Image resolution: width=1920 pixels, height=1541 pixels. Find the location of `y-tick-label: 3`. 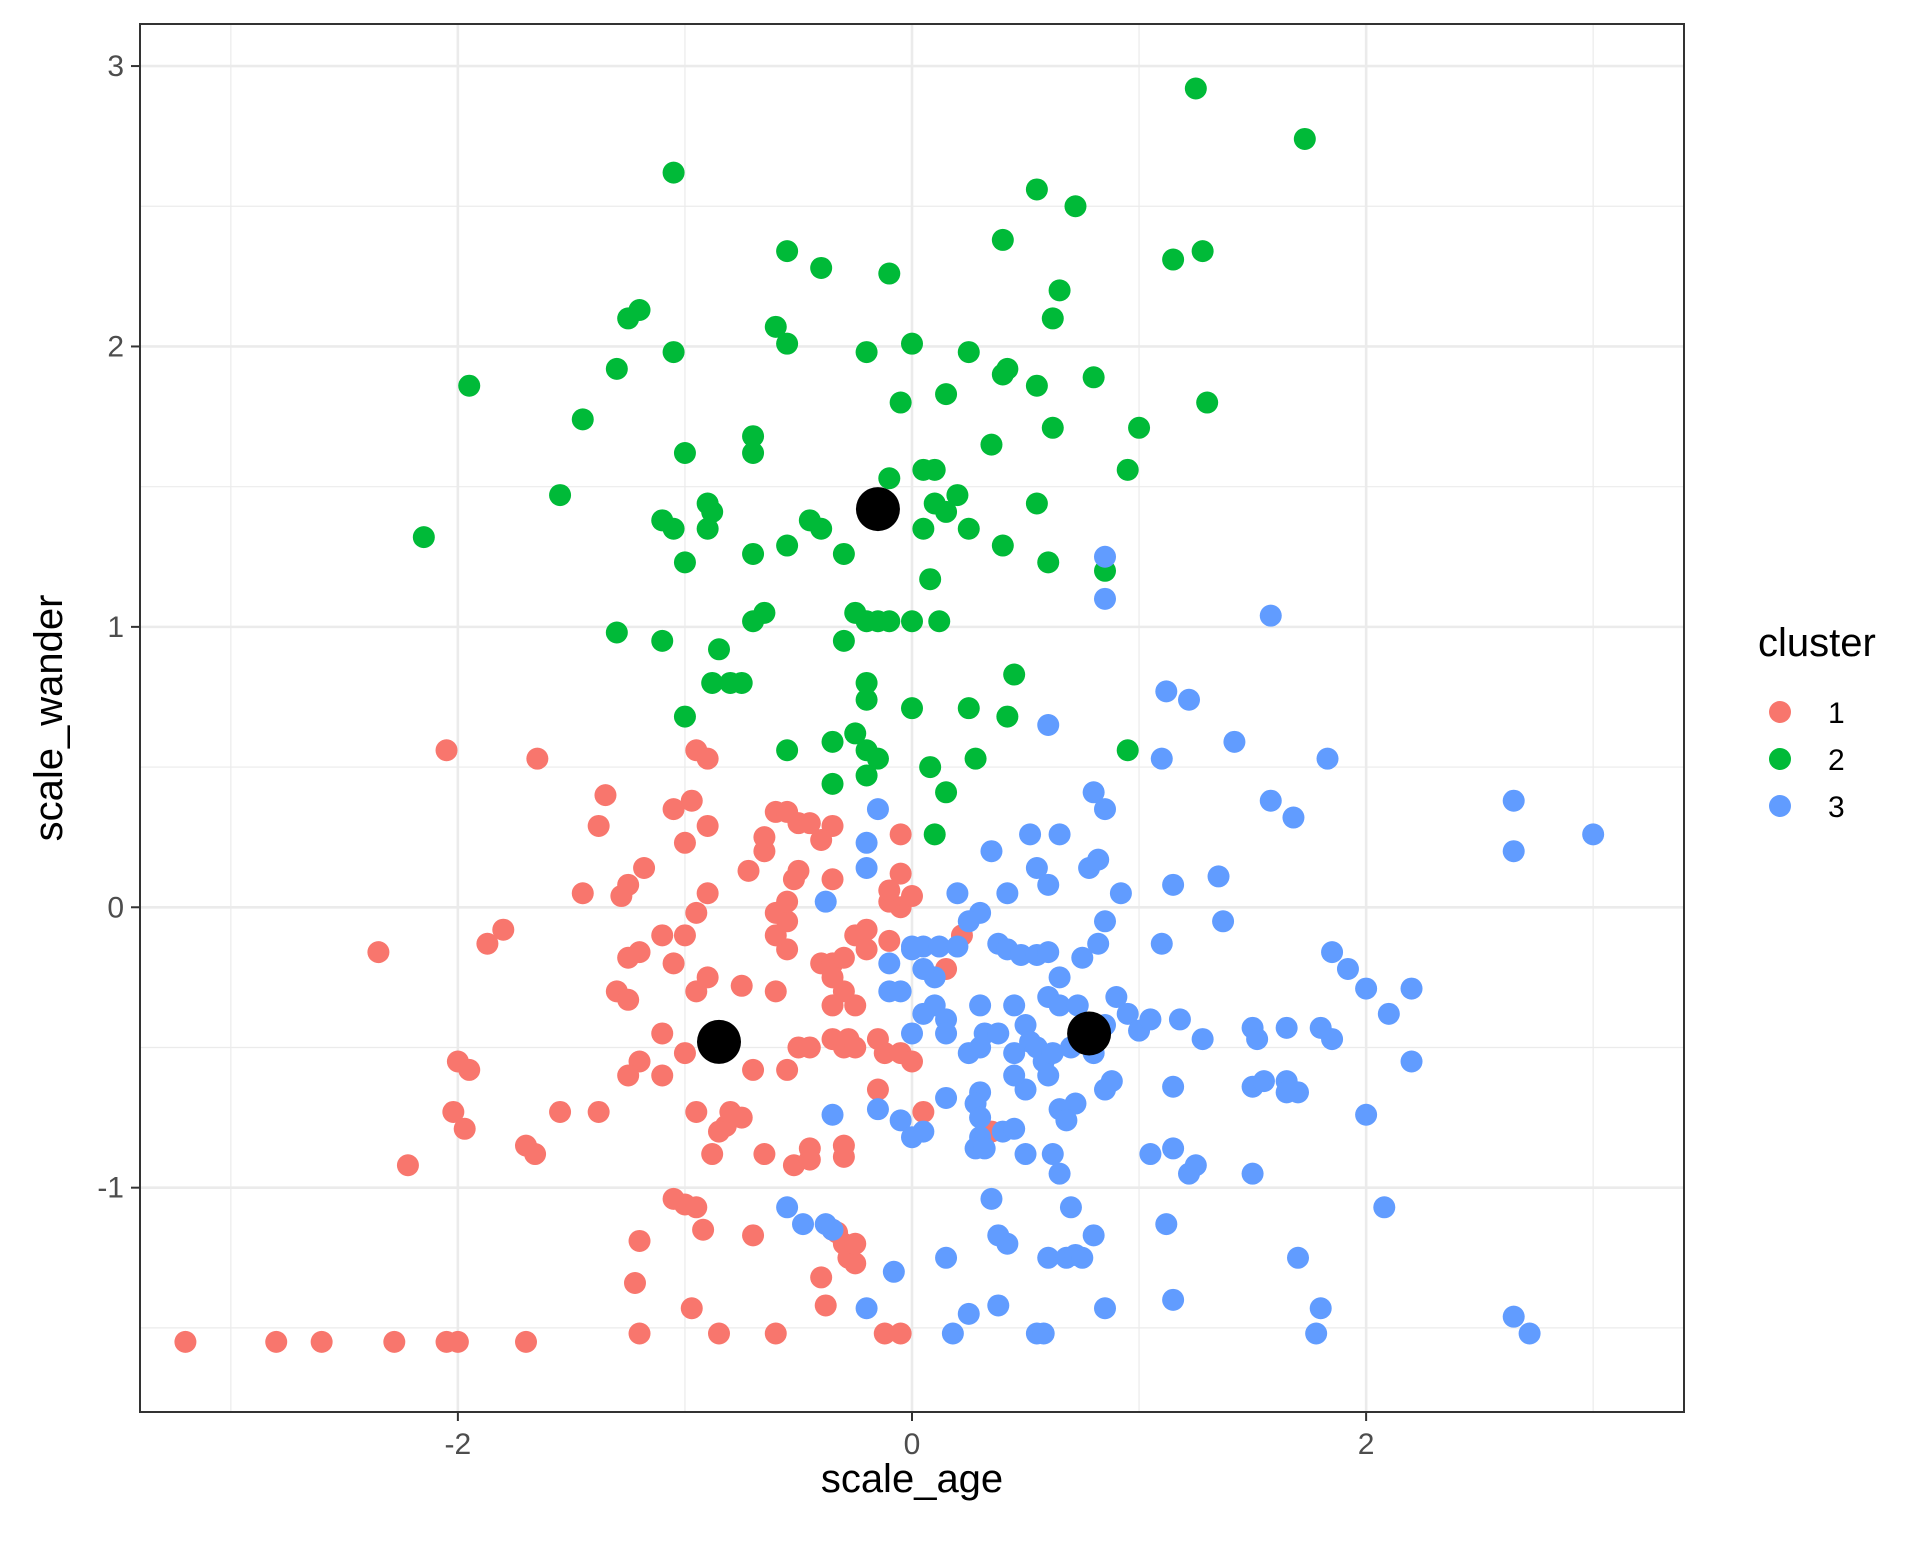

y-tick-label: 3 is located at coordinates (115, 66).